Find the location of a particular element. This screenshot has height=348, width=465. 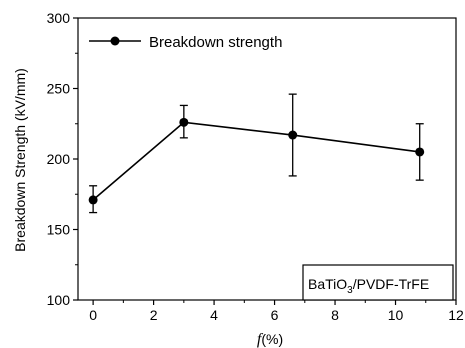

annotation-subscript: 3 is located at coordinates (350, 290).